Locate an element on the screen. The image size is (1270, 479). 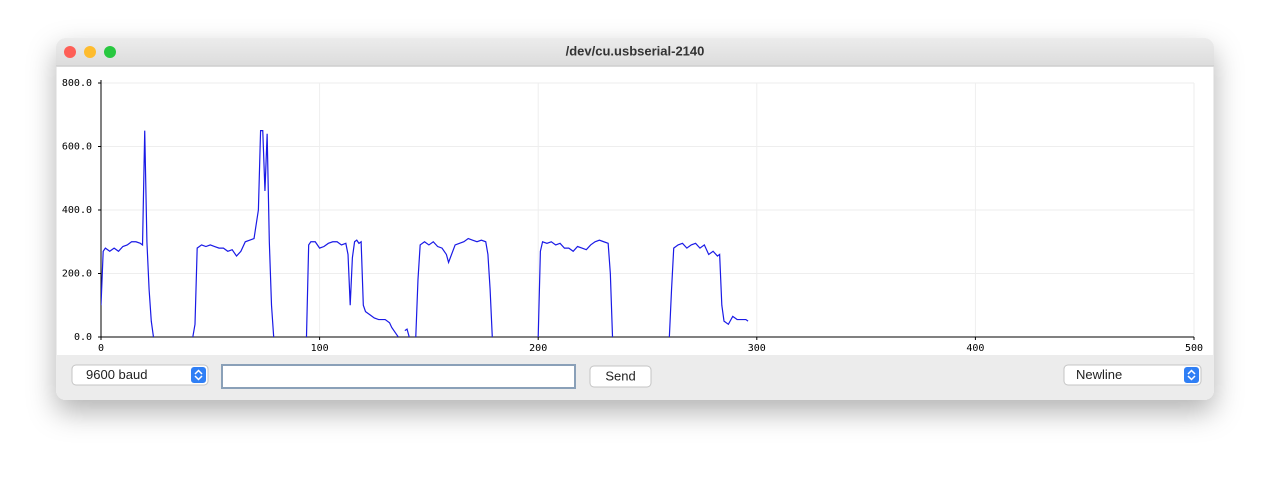
baud-select is located at coordinates (140, 375).